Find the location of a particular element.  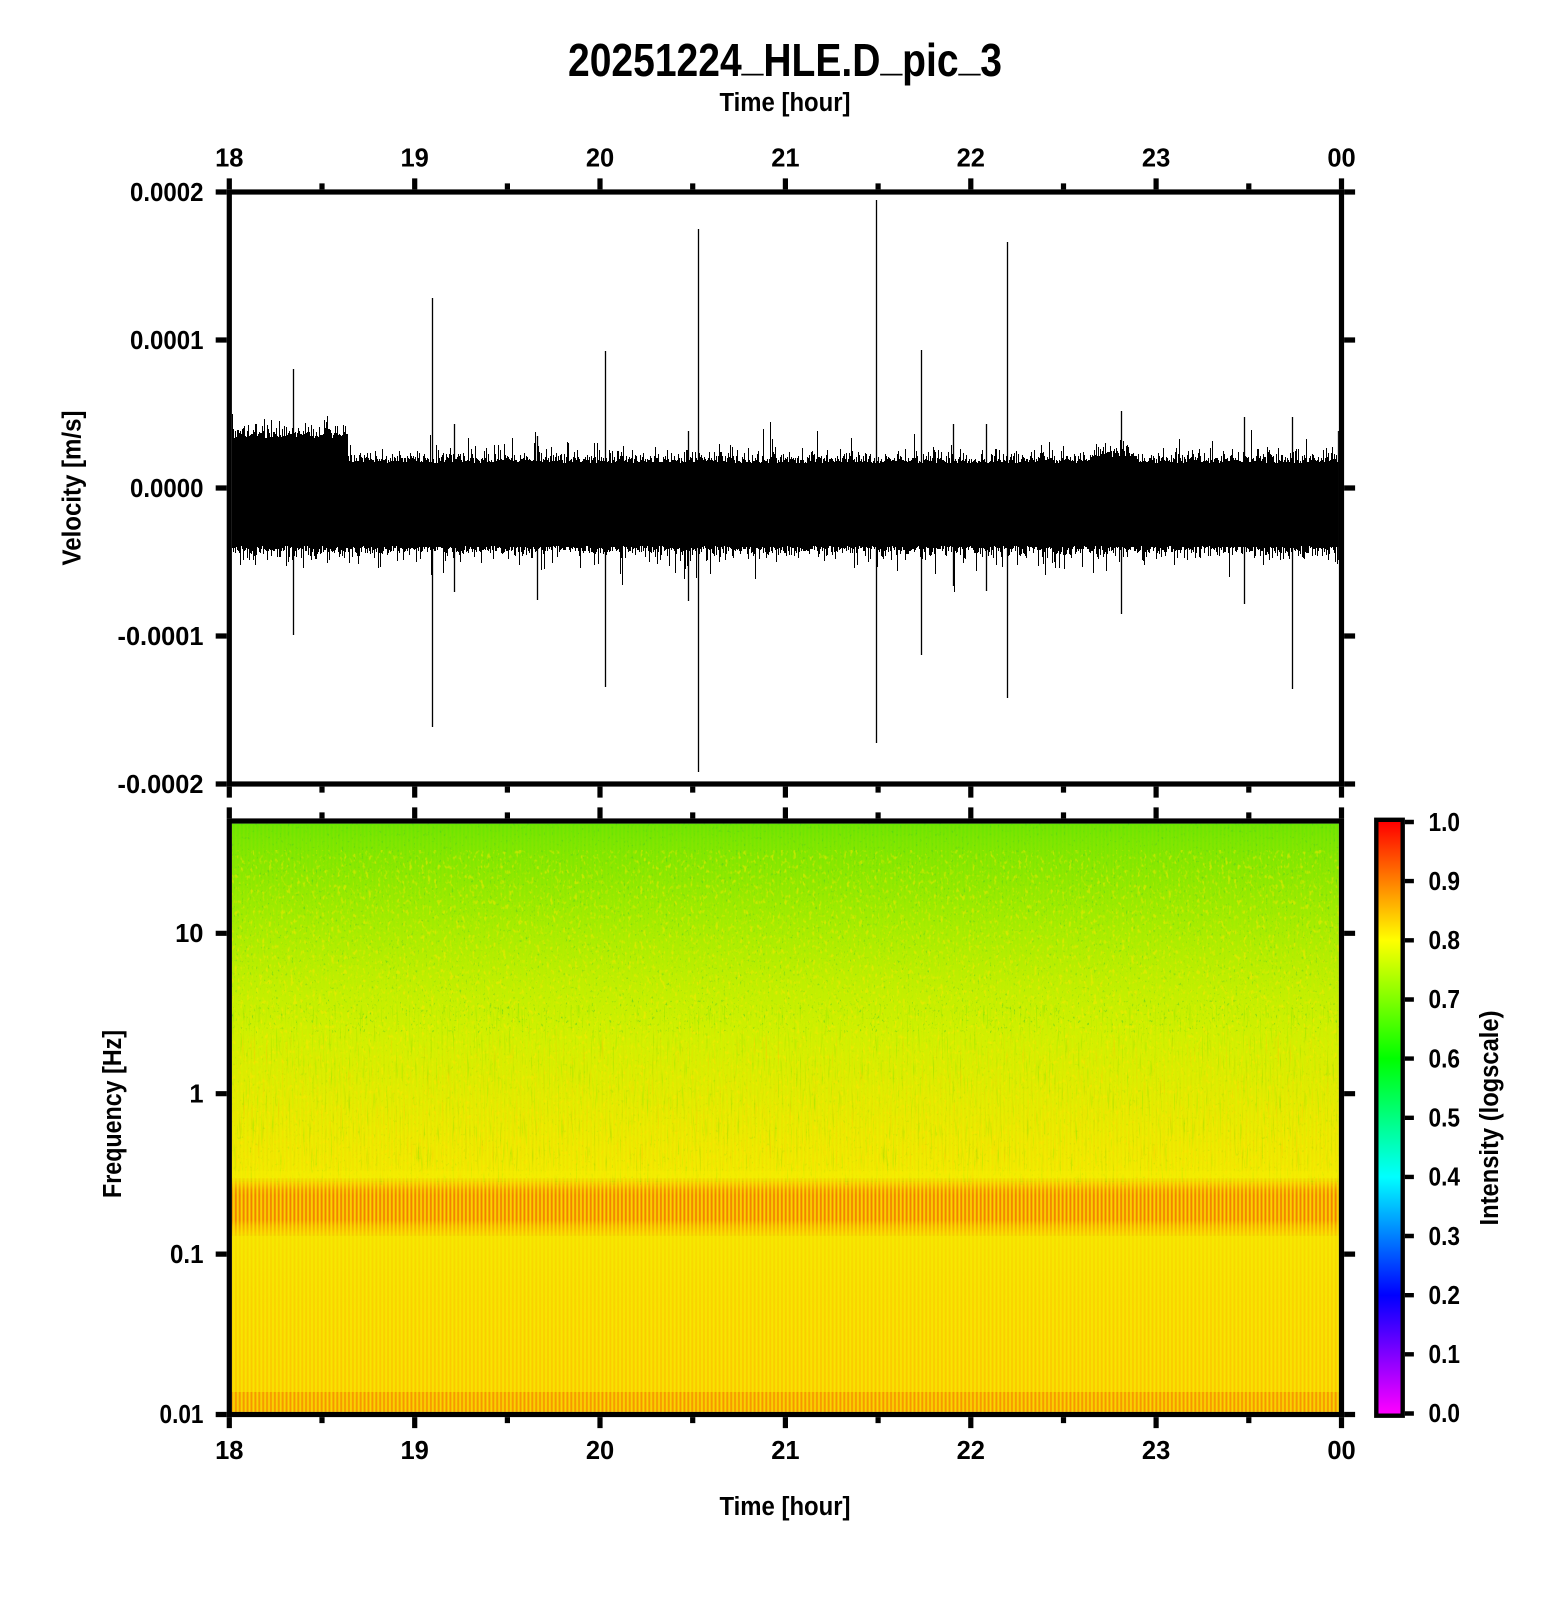

svg-text: 0.01 is located at coordinates (182, 1415).